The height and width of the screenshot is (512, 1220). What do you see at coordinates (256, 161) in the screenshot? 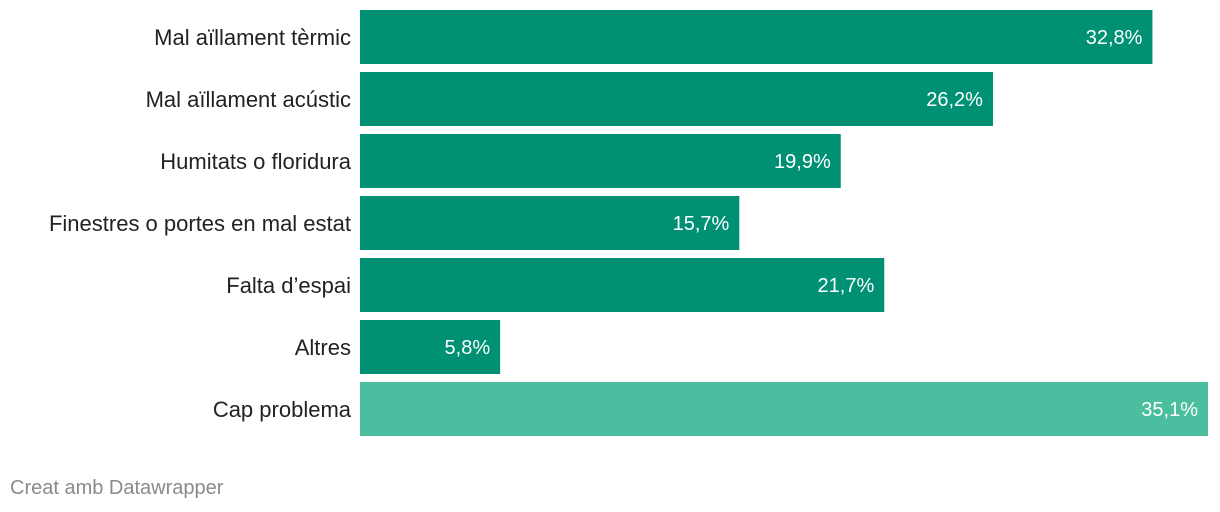
I see `category-label: Humitats o floridura` at bounding box center [256, 161].